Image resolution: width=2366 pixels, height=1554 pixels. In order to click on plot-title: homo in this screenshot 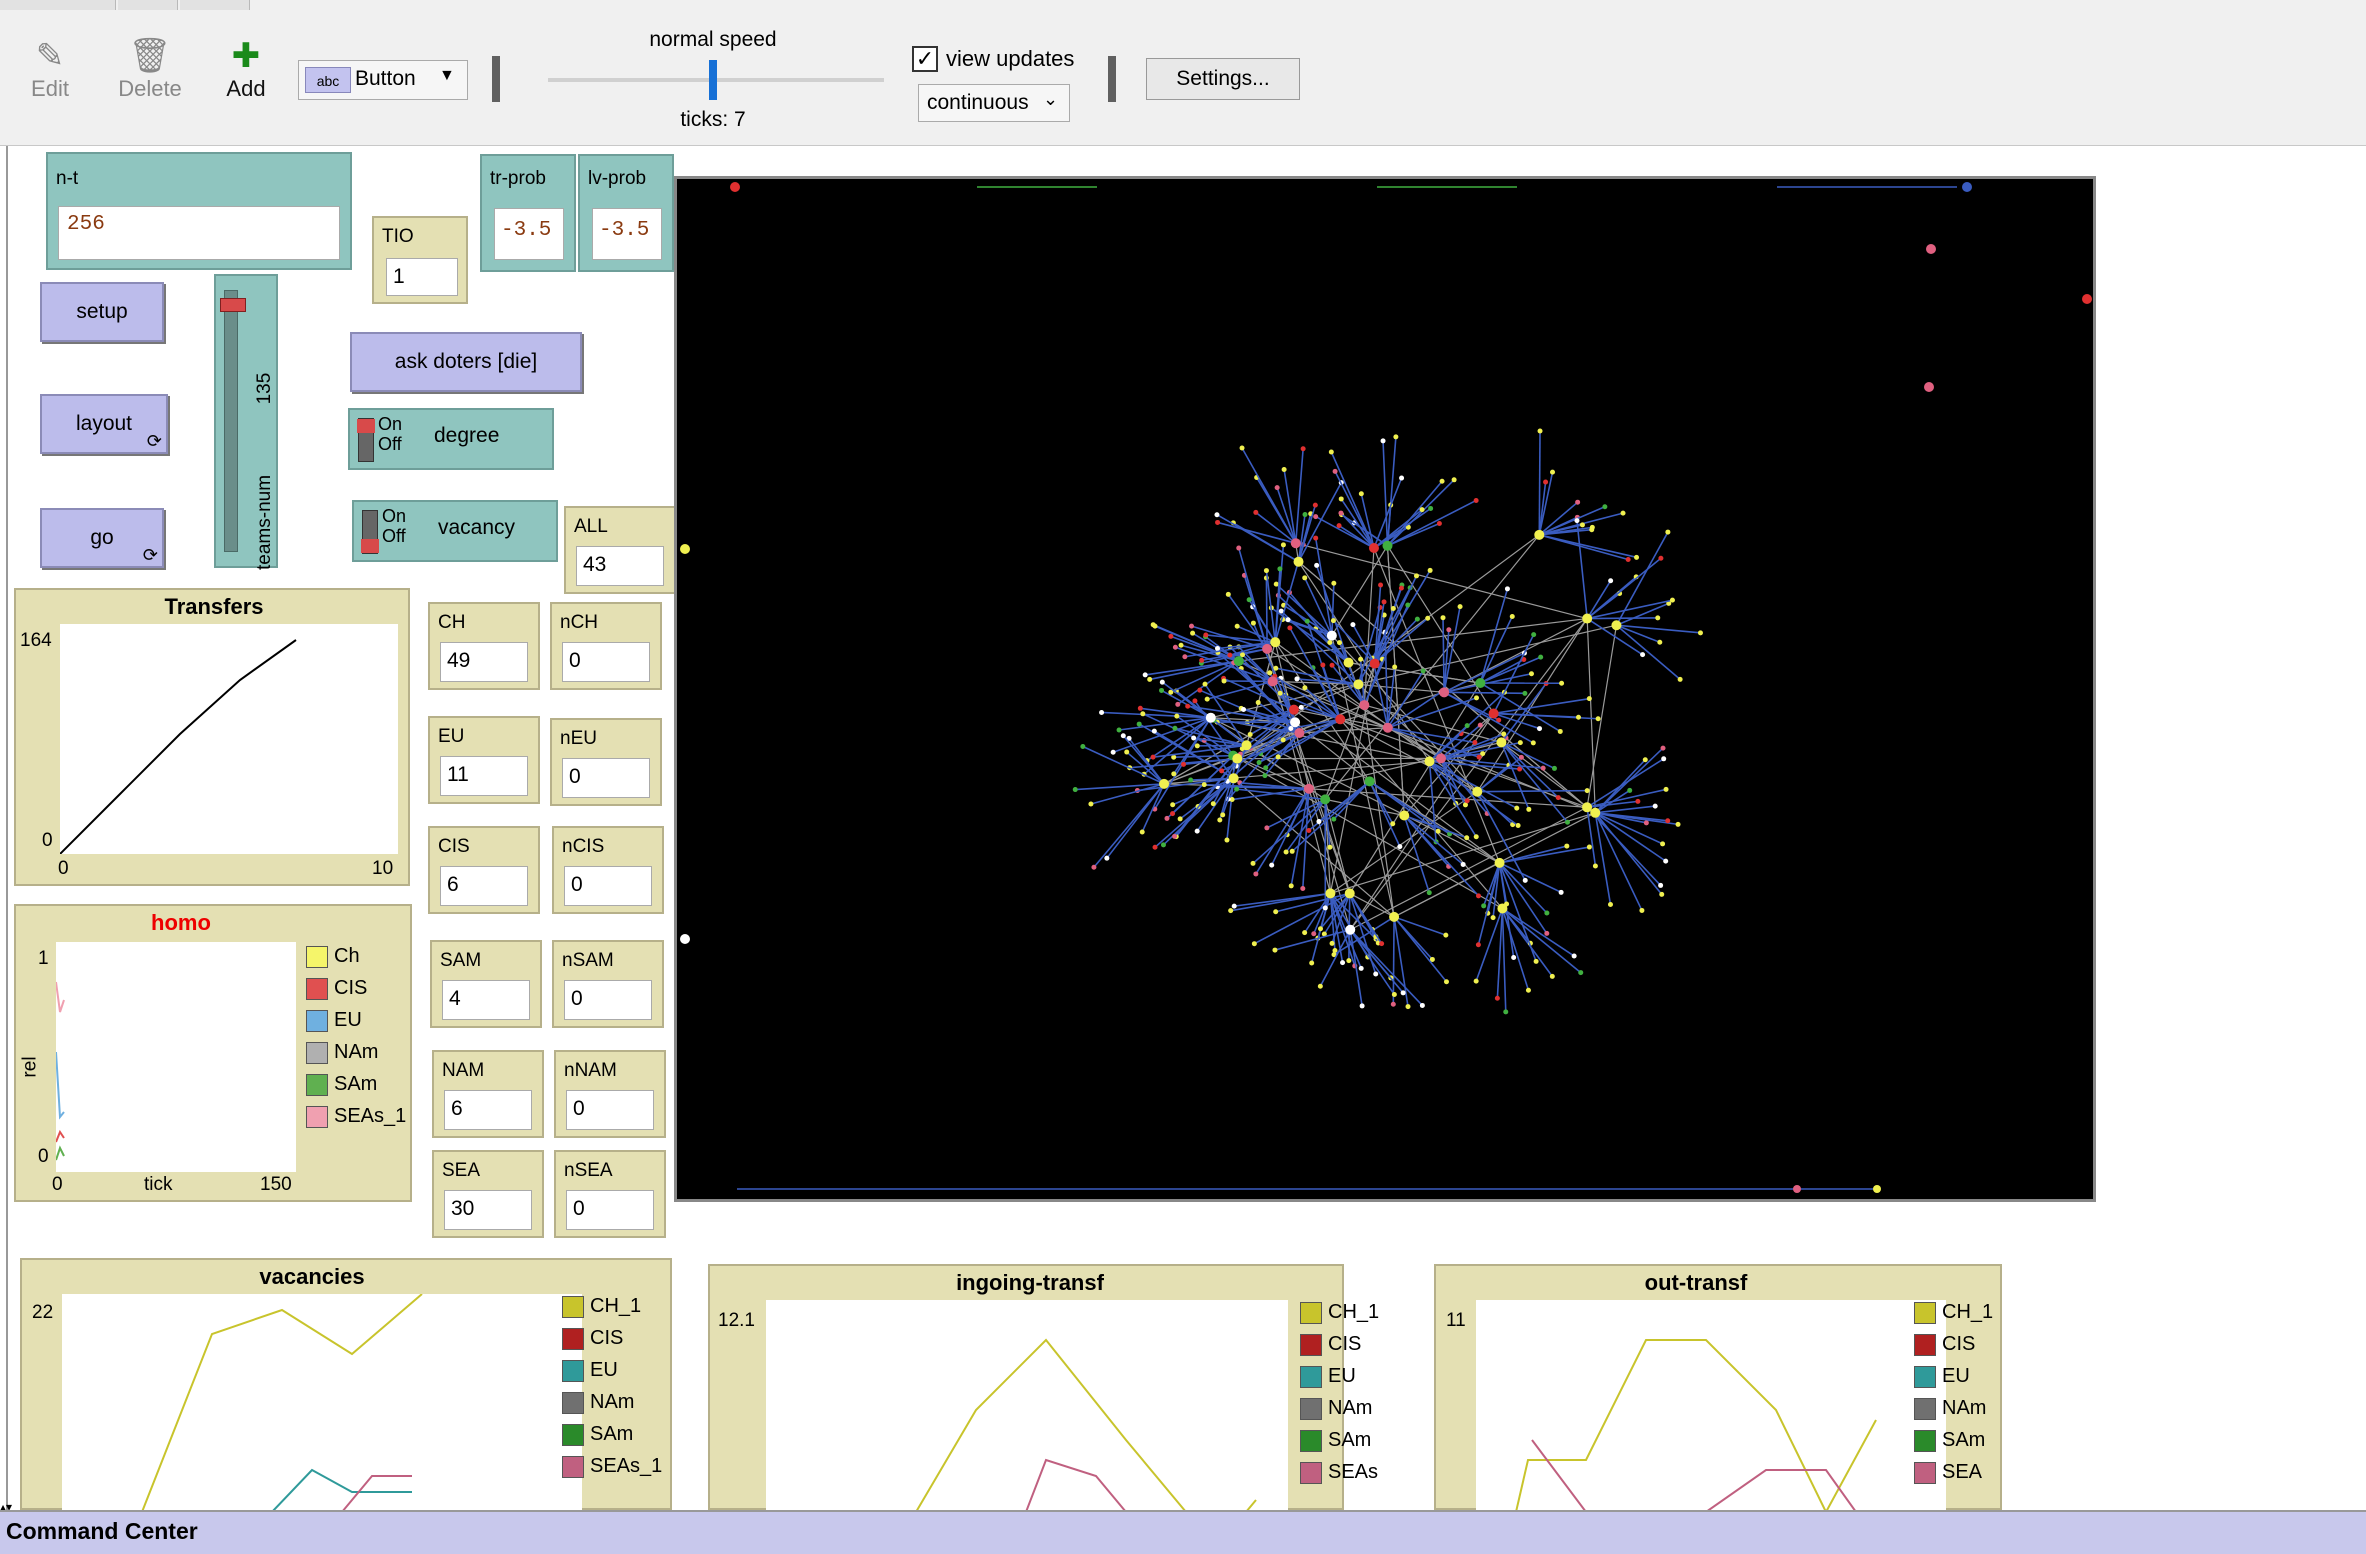, I will do `click(181, 922)`.